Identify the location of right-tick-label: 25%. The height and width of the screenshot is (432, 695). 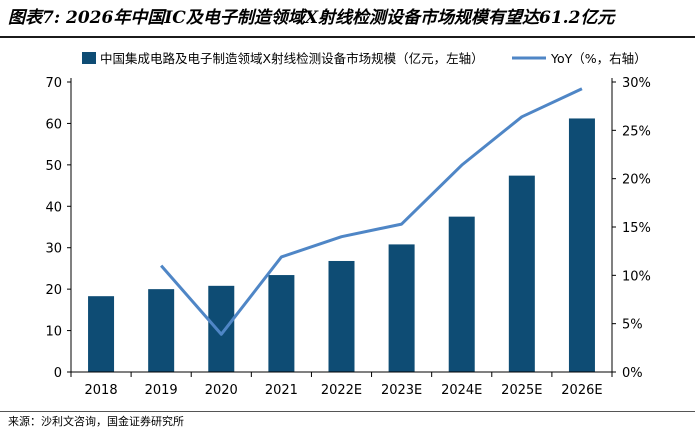
(636, 131).